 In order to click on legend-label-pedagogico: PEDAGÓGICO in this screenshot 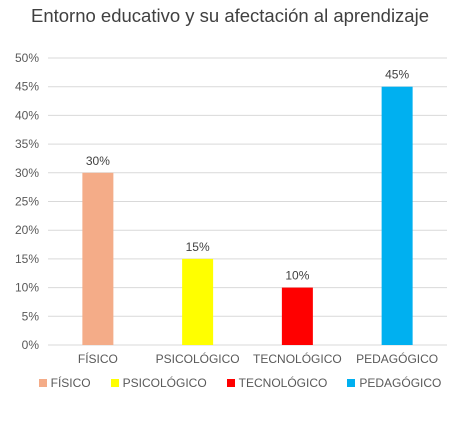, I will do `click(400, 383)`.